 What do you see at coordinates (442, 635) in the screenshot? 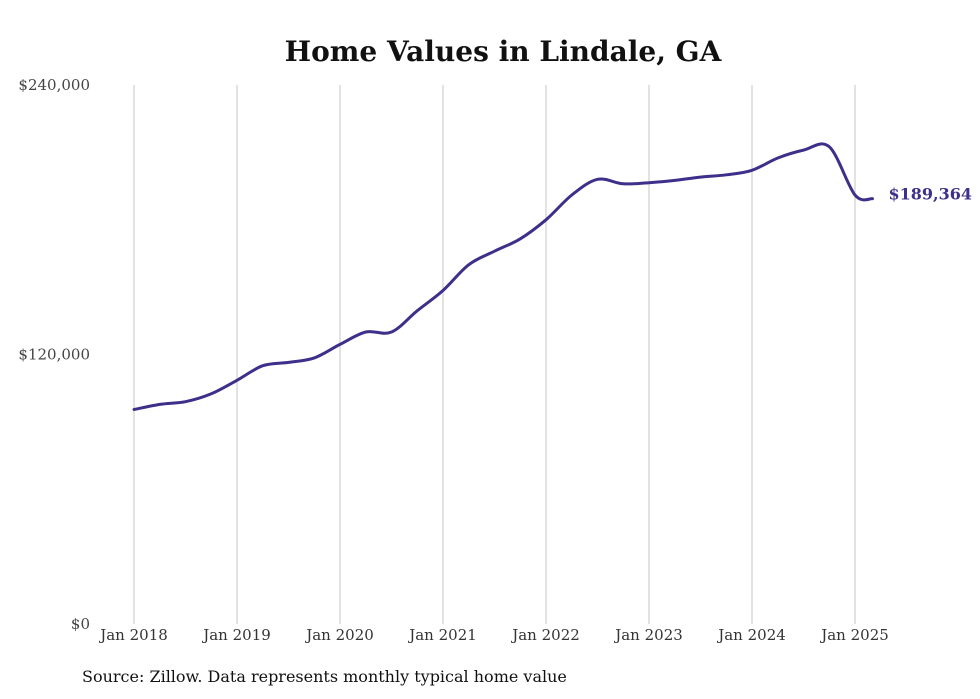
I see `x-tick-label: Jan 2021` at bounding box center [442, 635].